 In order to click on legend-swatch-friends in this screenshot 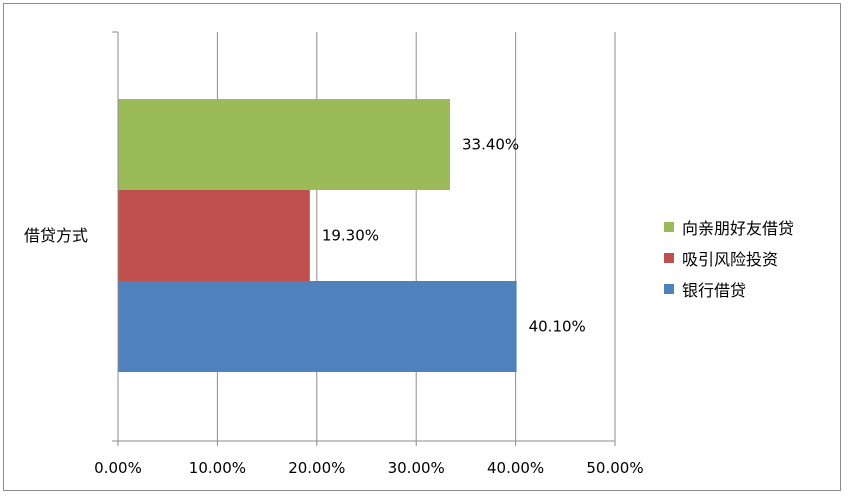, I will do `click(669, 226)`.